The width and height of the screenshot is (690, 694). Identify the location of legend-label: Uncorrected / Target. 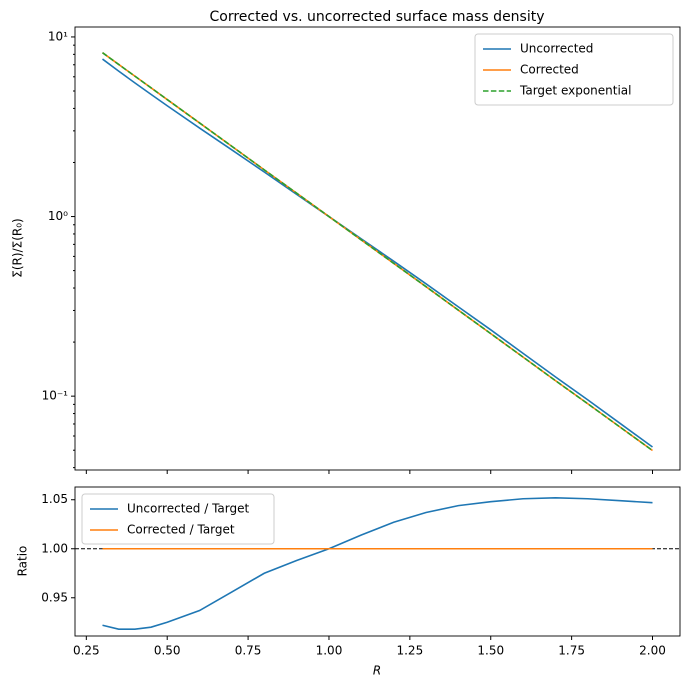
(188, 509).